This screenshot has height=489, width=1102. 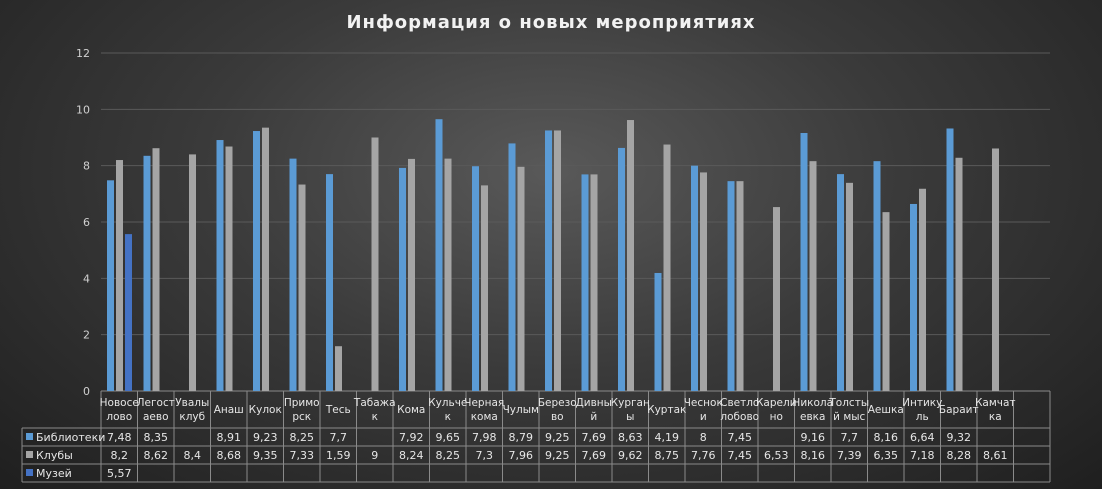 I want to click on data-table-value: 5,57, so click(x=119, y=473).